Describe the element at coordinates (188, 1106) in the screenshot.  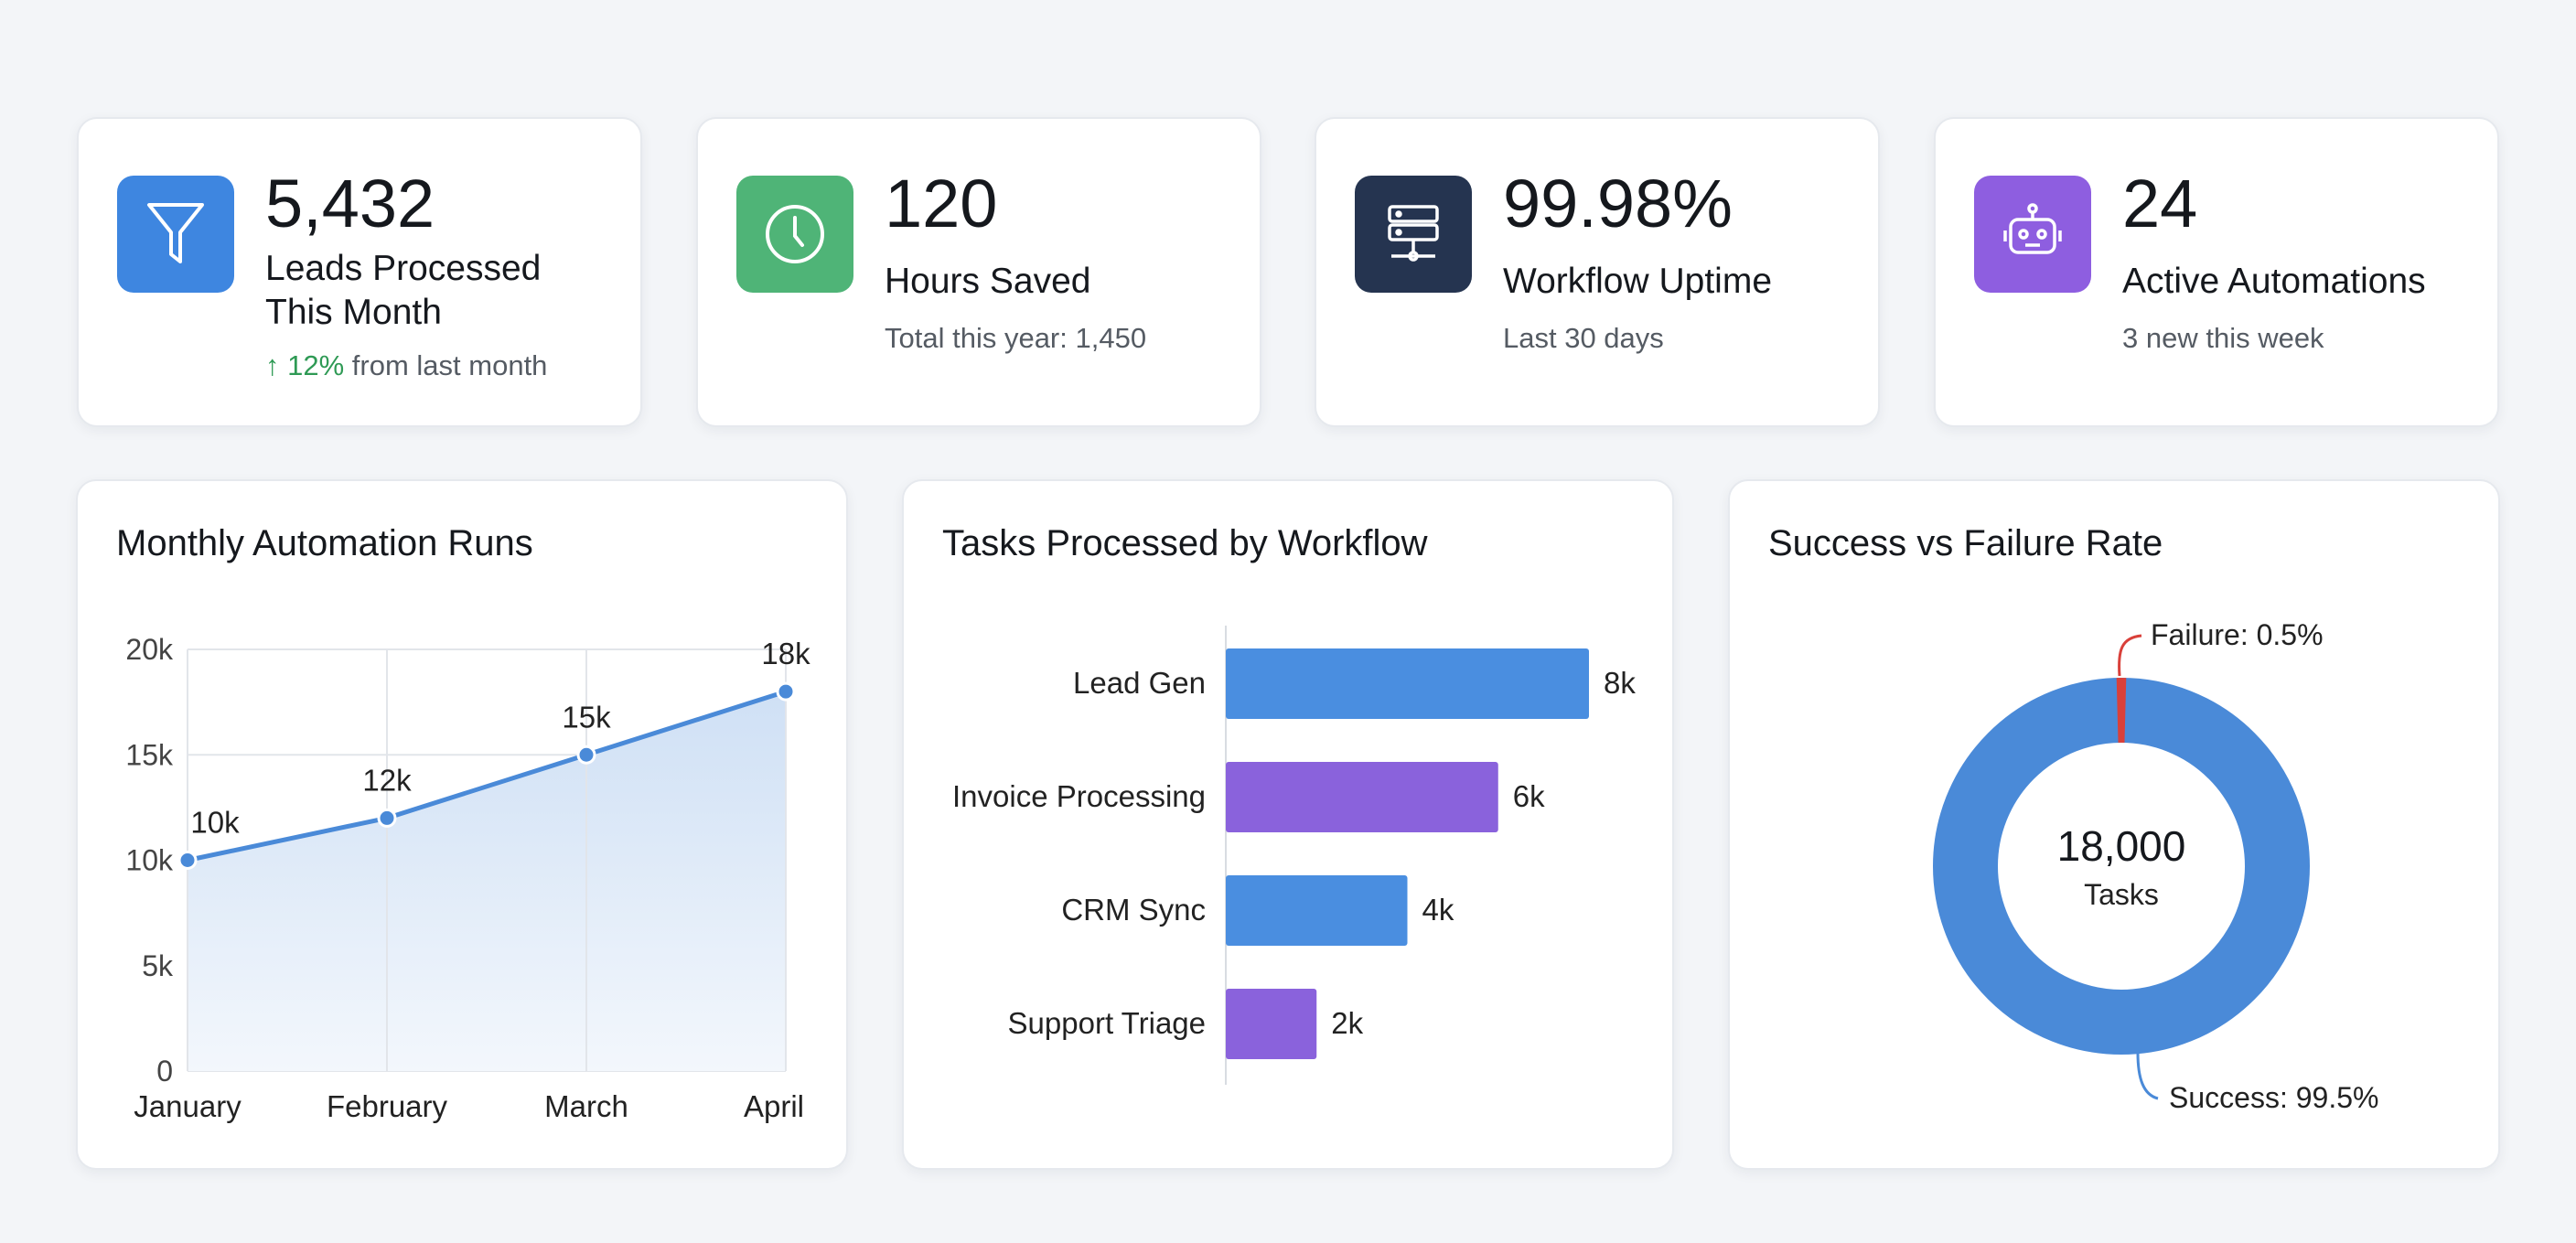
I see `x-tick-label: January` at that location.